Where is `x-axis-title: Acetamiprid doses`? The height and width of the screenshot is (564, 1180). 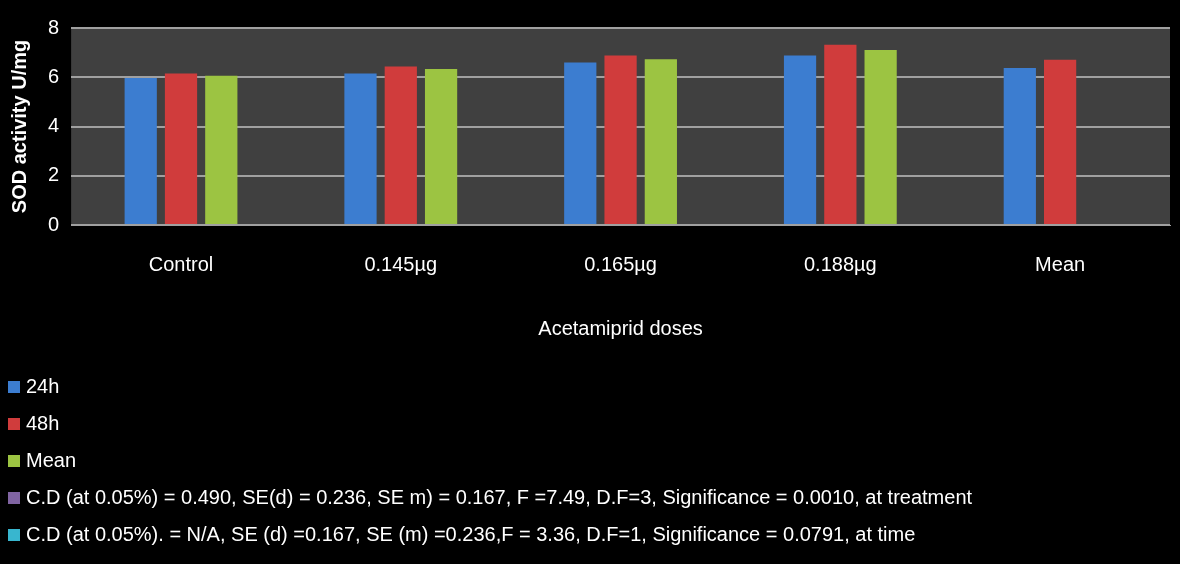
x-axis-title: Acetamiprid doses is located at coordinates (620, 327).